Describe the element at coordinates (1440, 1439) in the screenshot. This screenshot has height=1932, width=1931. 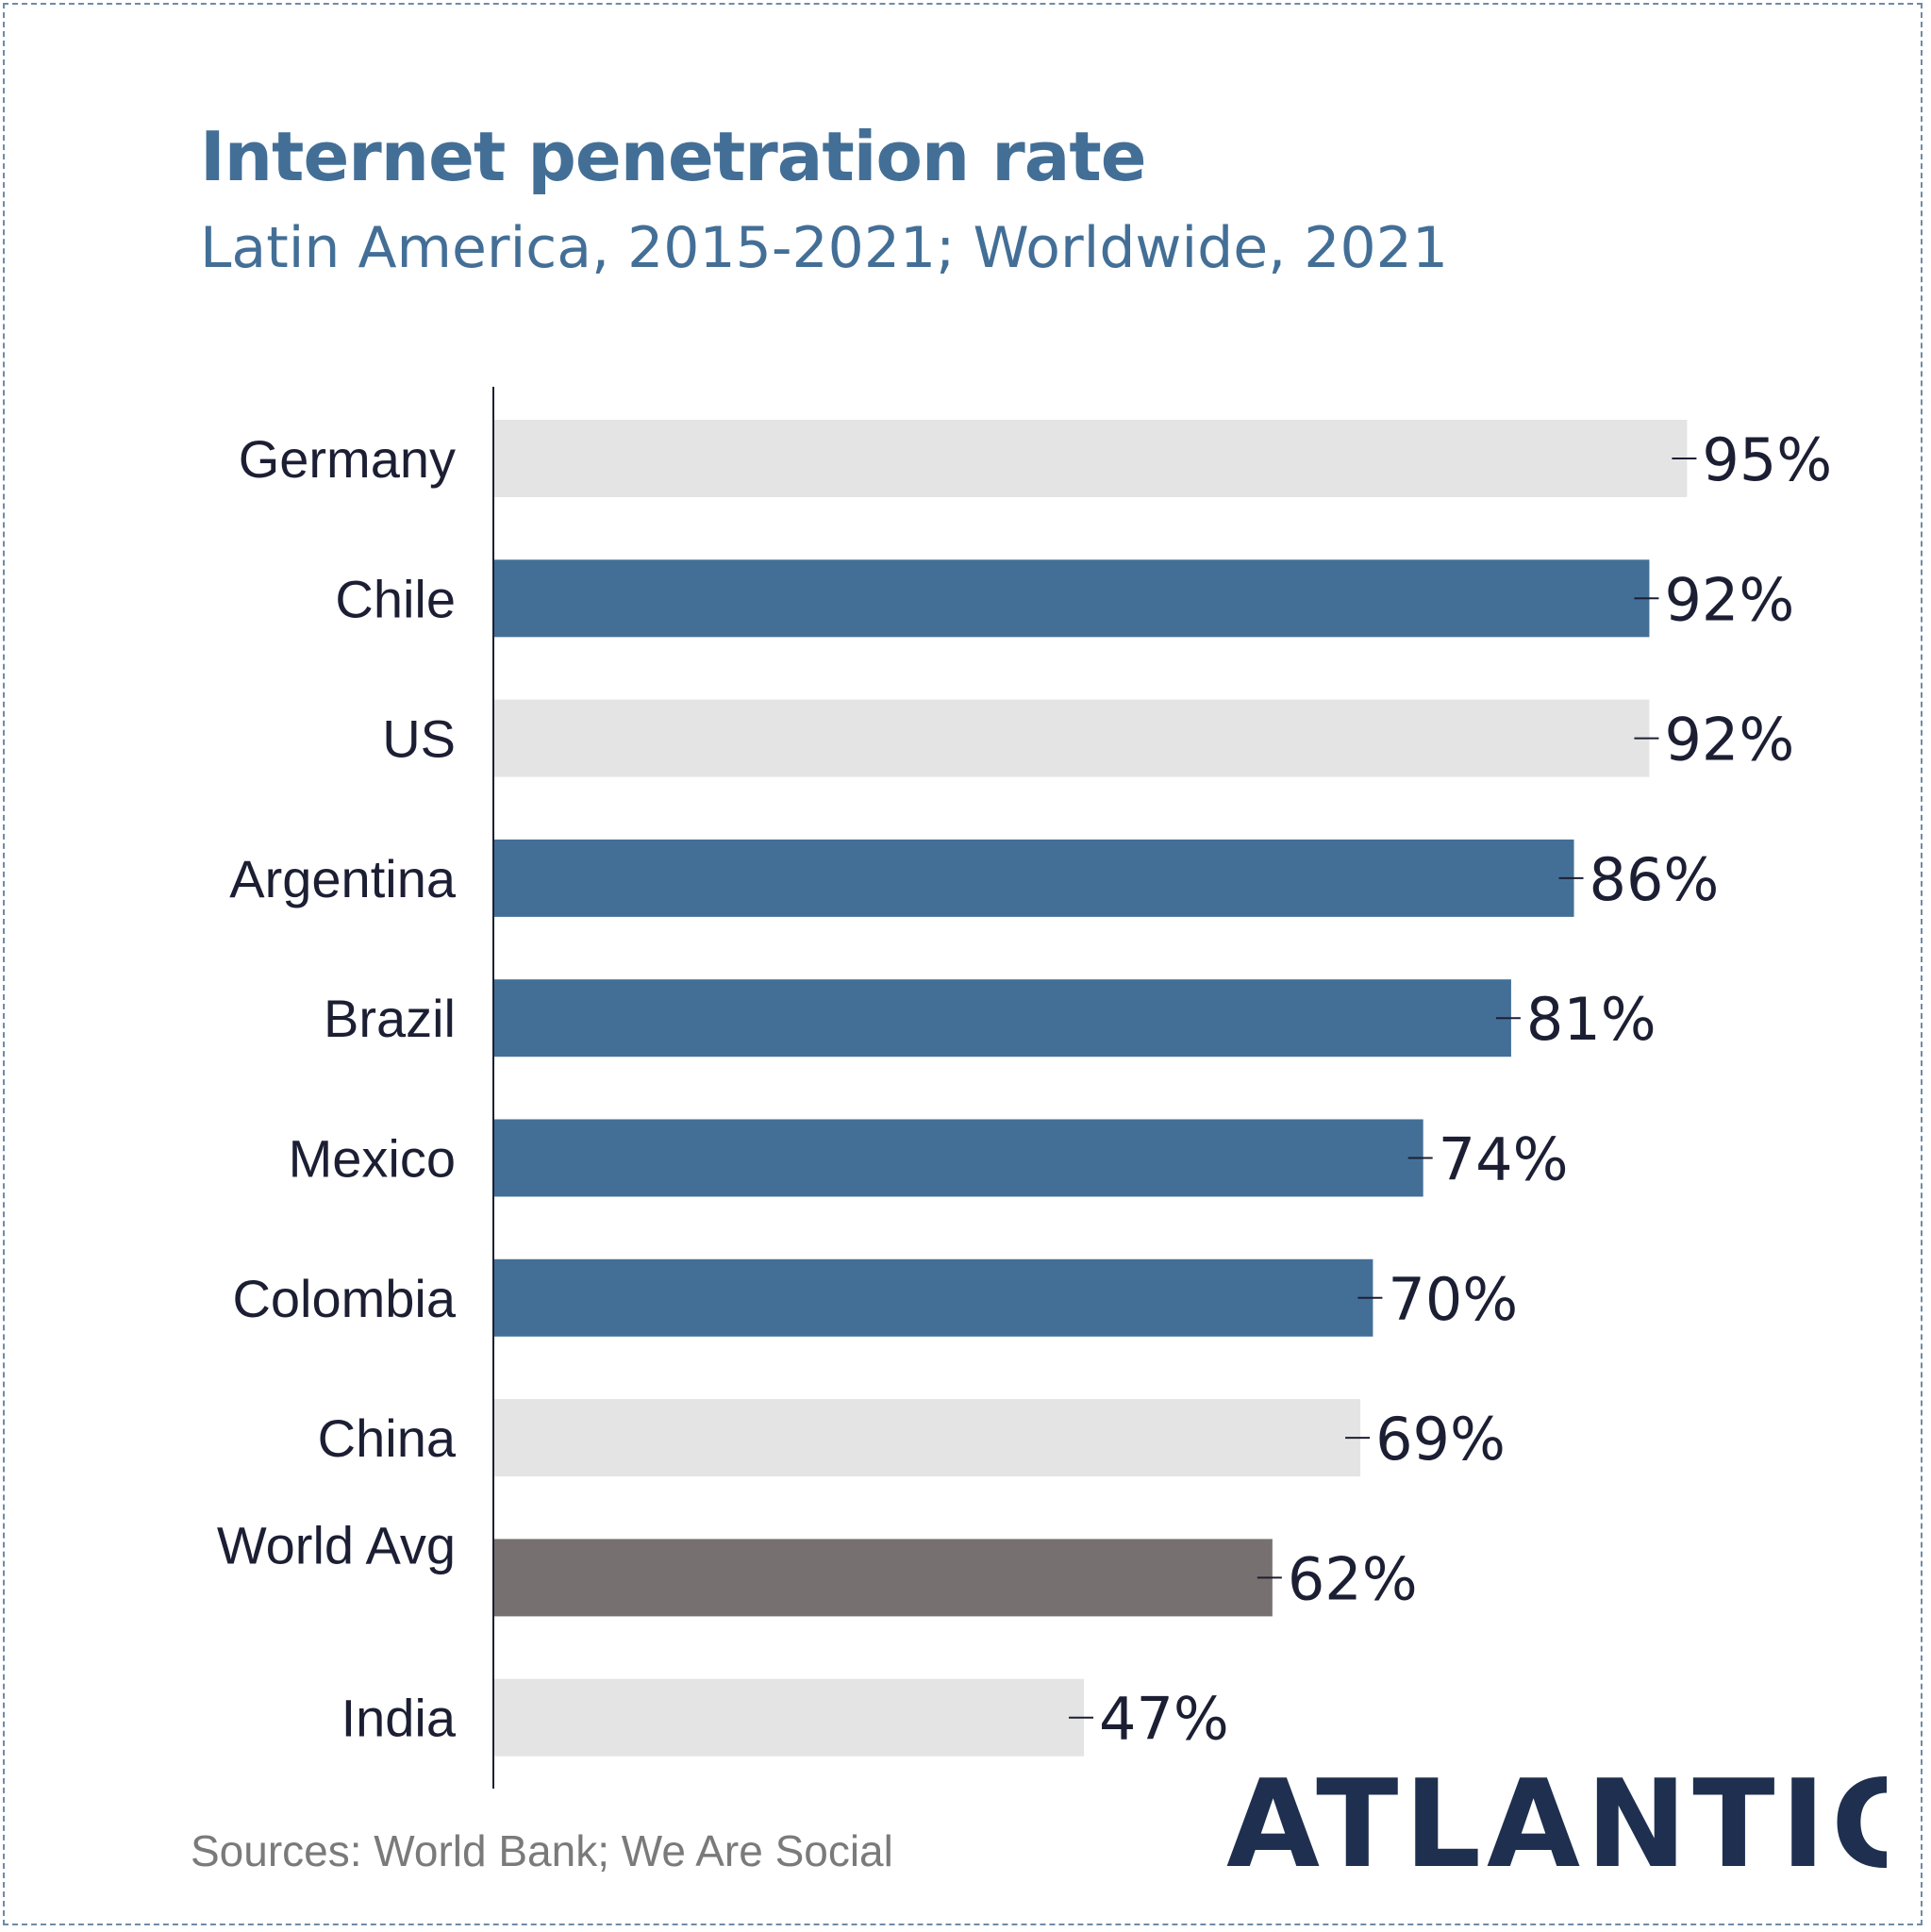
I see `value-label-china: 69%` at that location.